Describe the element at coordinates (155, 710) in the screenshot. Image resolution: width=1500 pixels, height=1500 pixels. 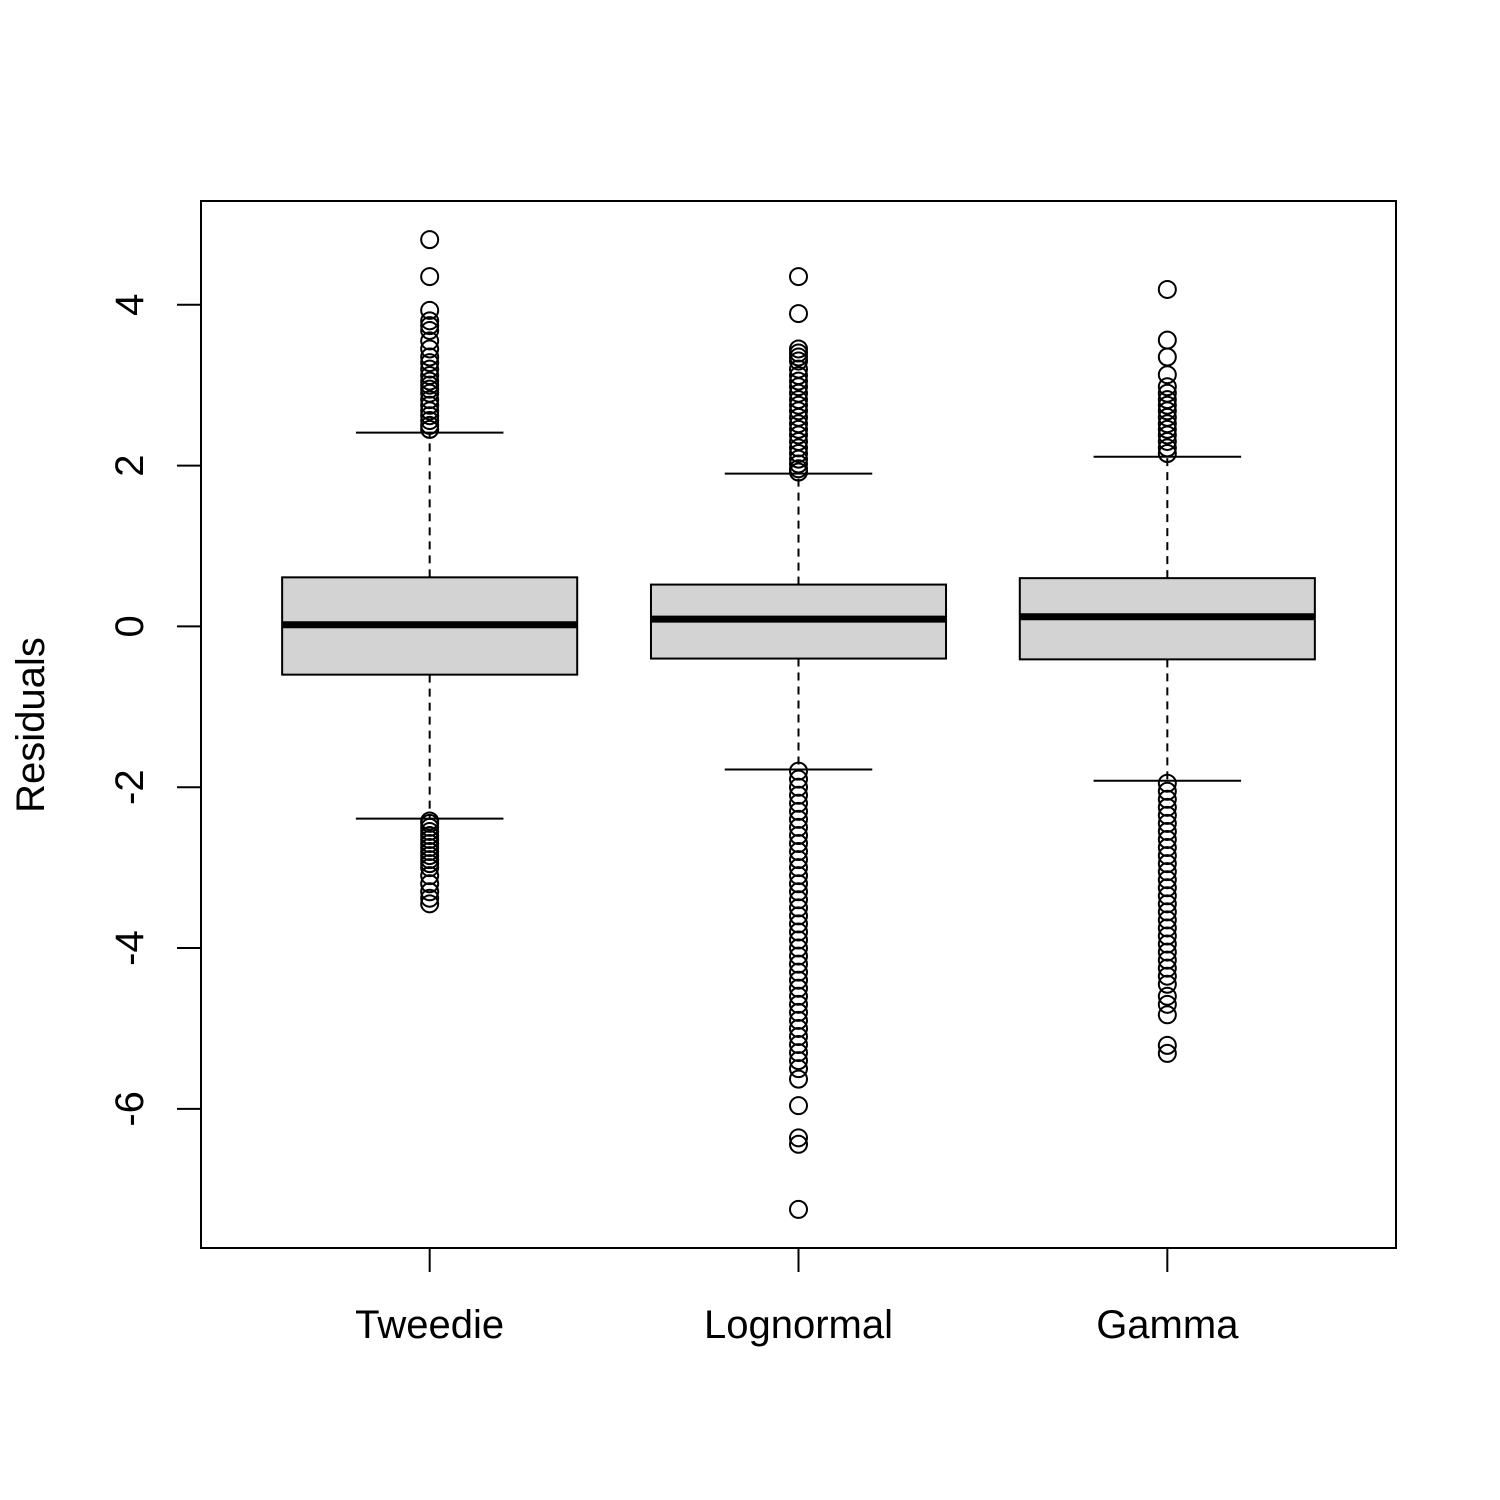
I see `y-axis: -6 -4 -2 0 2 4` at that location.